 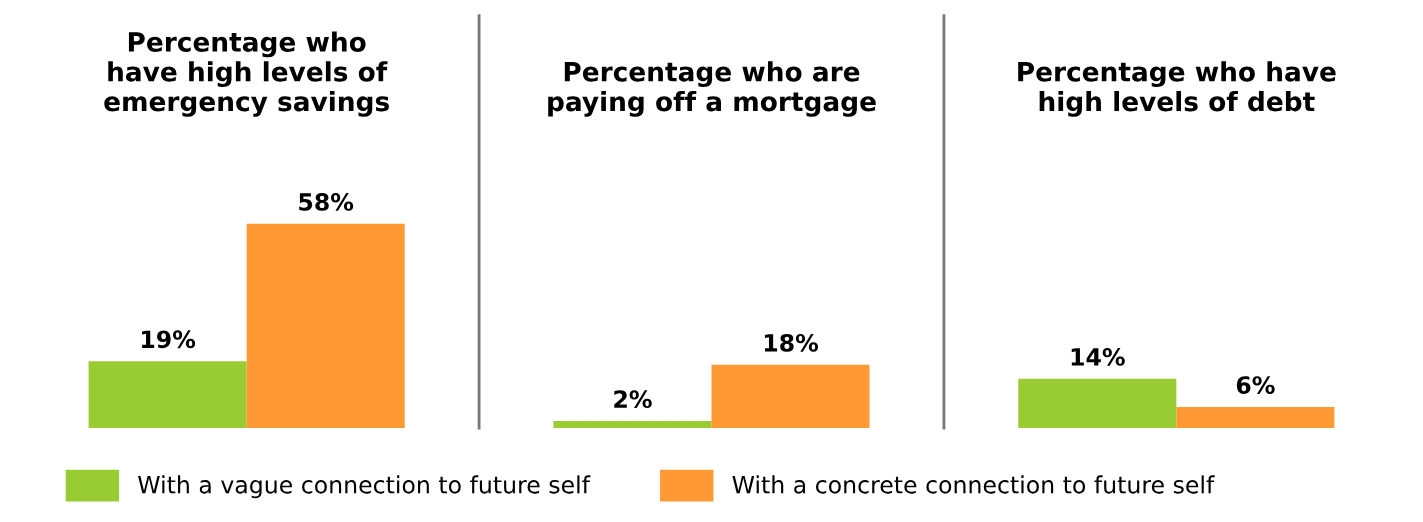 I want to click on legend-label: With a concrete connection to future self, so click(x=973, y=484).